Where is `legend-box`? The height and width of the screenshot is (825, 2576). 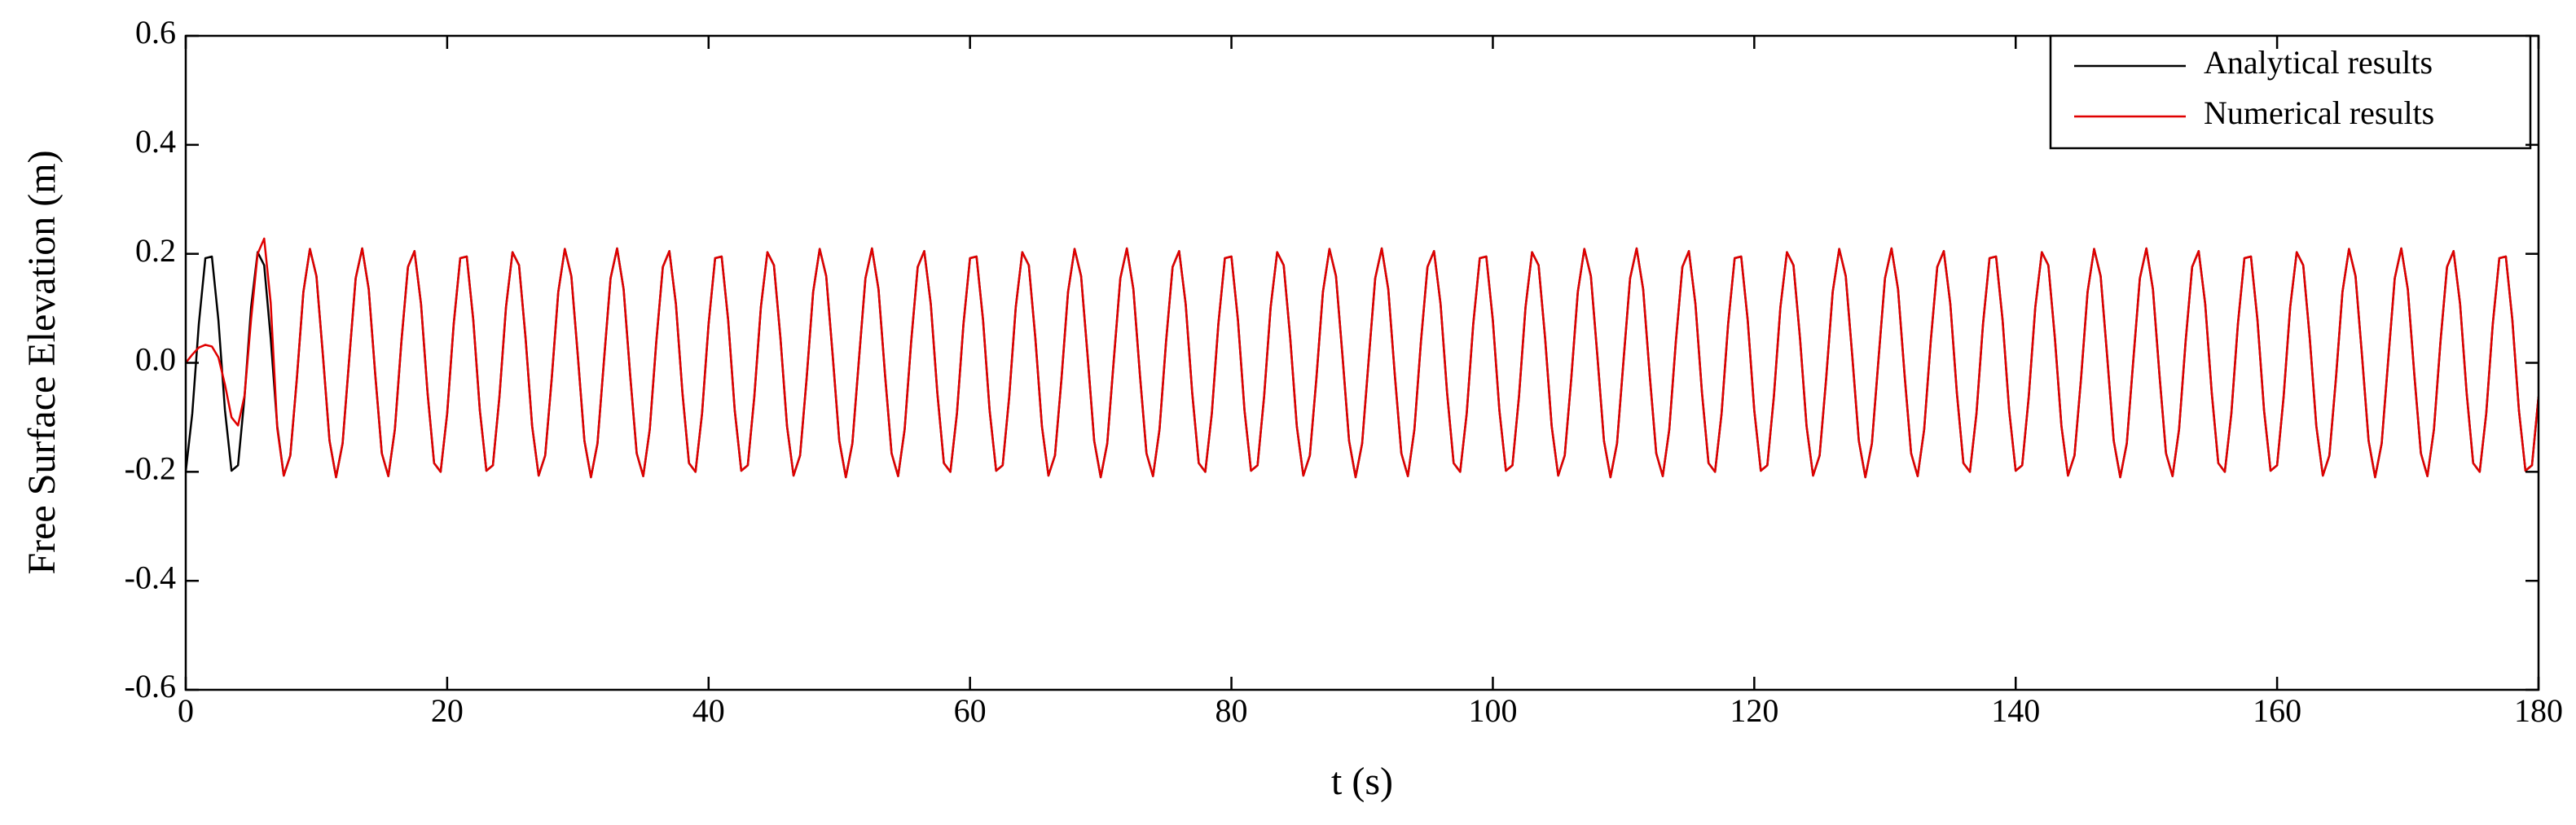 legend-box is located at coordinates (2290, 92).